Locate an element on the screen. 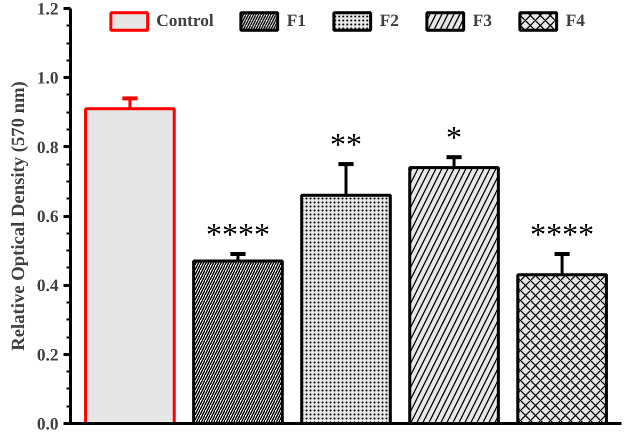 This screenshot has height=445, width=627. y-tick-label: 0.4 is located at coordinates (47, 286).